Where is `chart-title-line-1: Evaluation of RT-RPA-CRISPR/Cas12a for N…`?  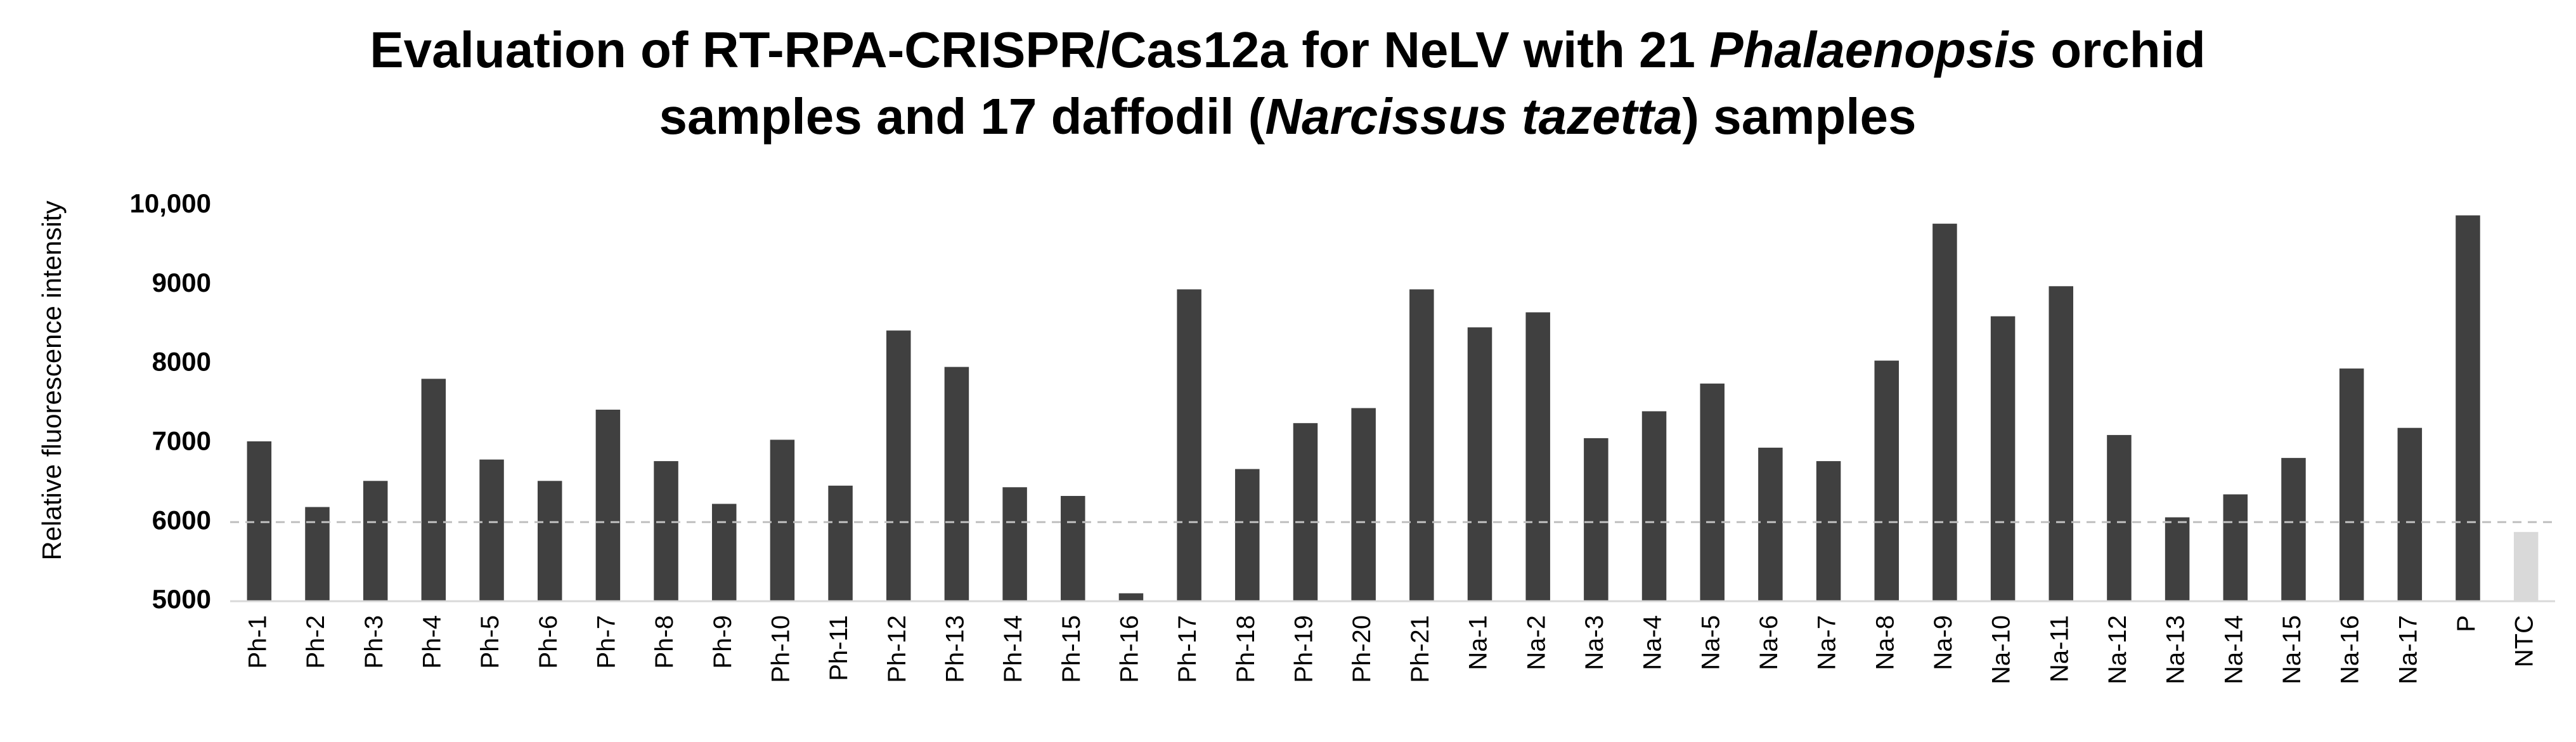
chart-title-line-1: Evaluation of RT-RPA-CRISPR/Cas12a for N… is located at coordinates (1287, 50).